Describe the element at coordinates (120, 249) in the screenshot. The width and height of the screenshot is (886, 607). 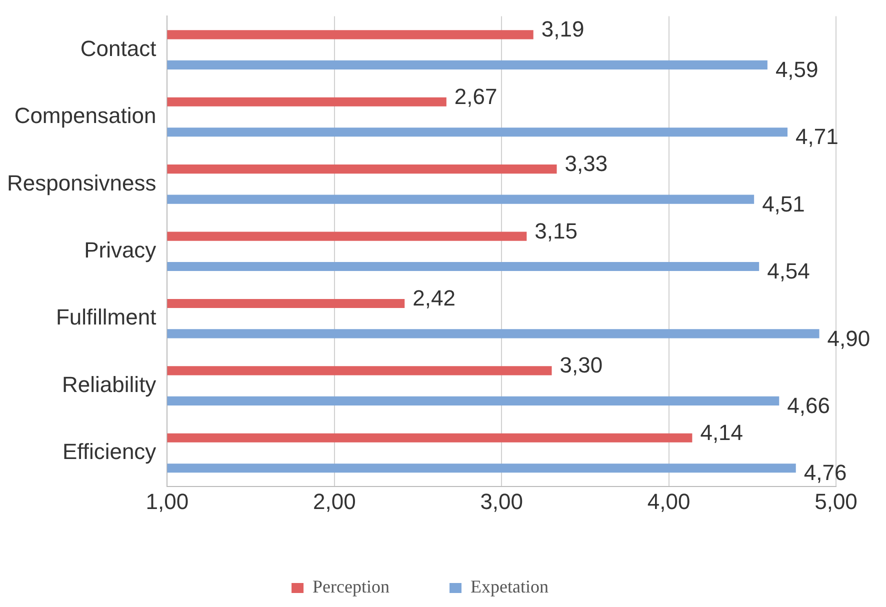
I see `y-tick-label: Privacy` at that location.